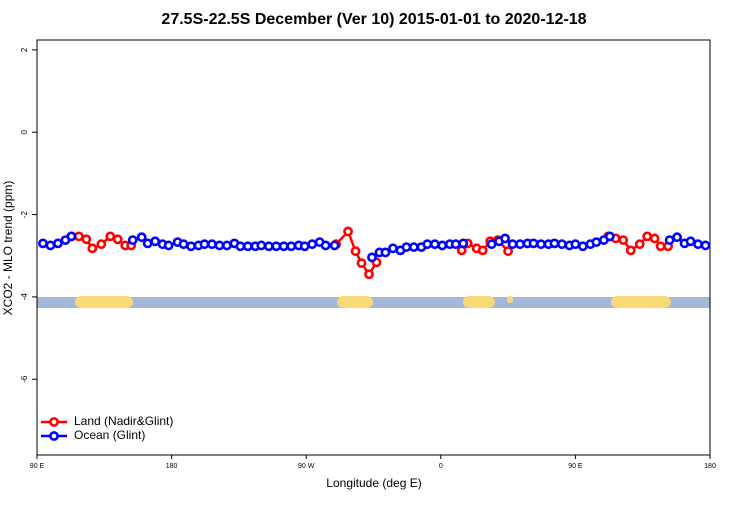  I want to click on legend: Land (Nadir&Glint)Ocean (Glint), so click(107, 428).